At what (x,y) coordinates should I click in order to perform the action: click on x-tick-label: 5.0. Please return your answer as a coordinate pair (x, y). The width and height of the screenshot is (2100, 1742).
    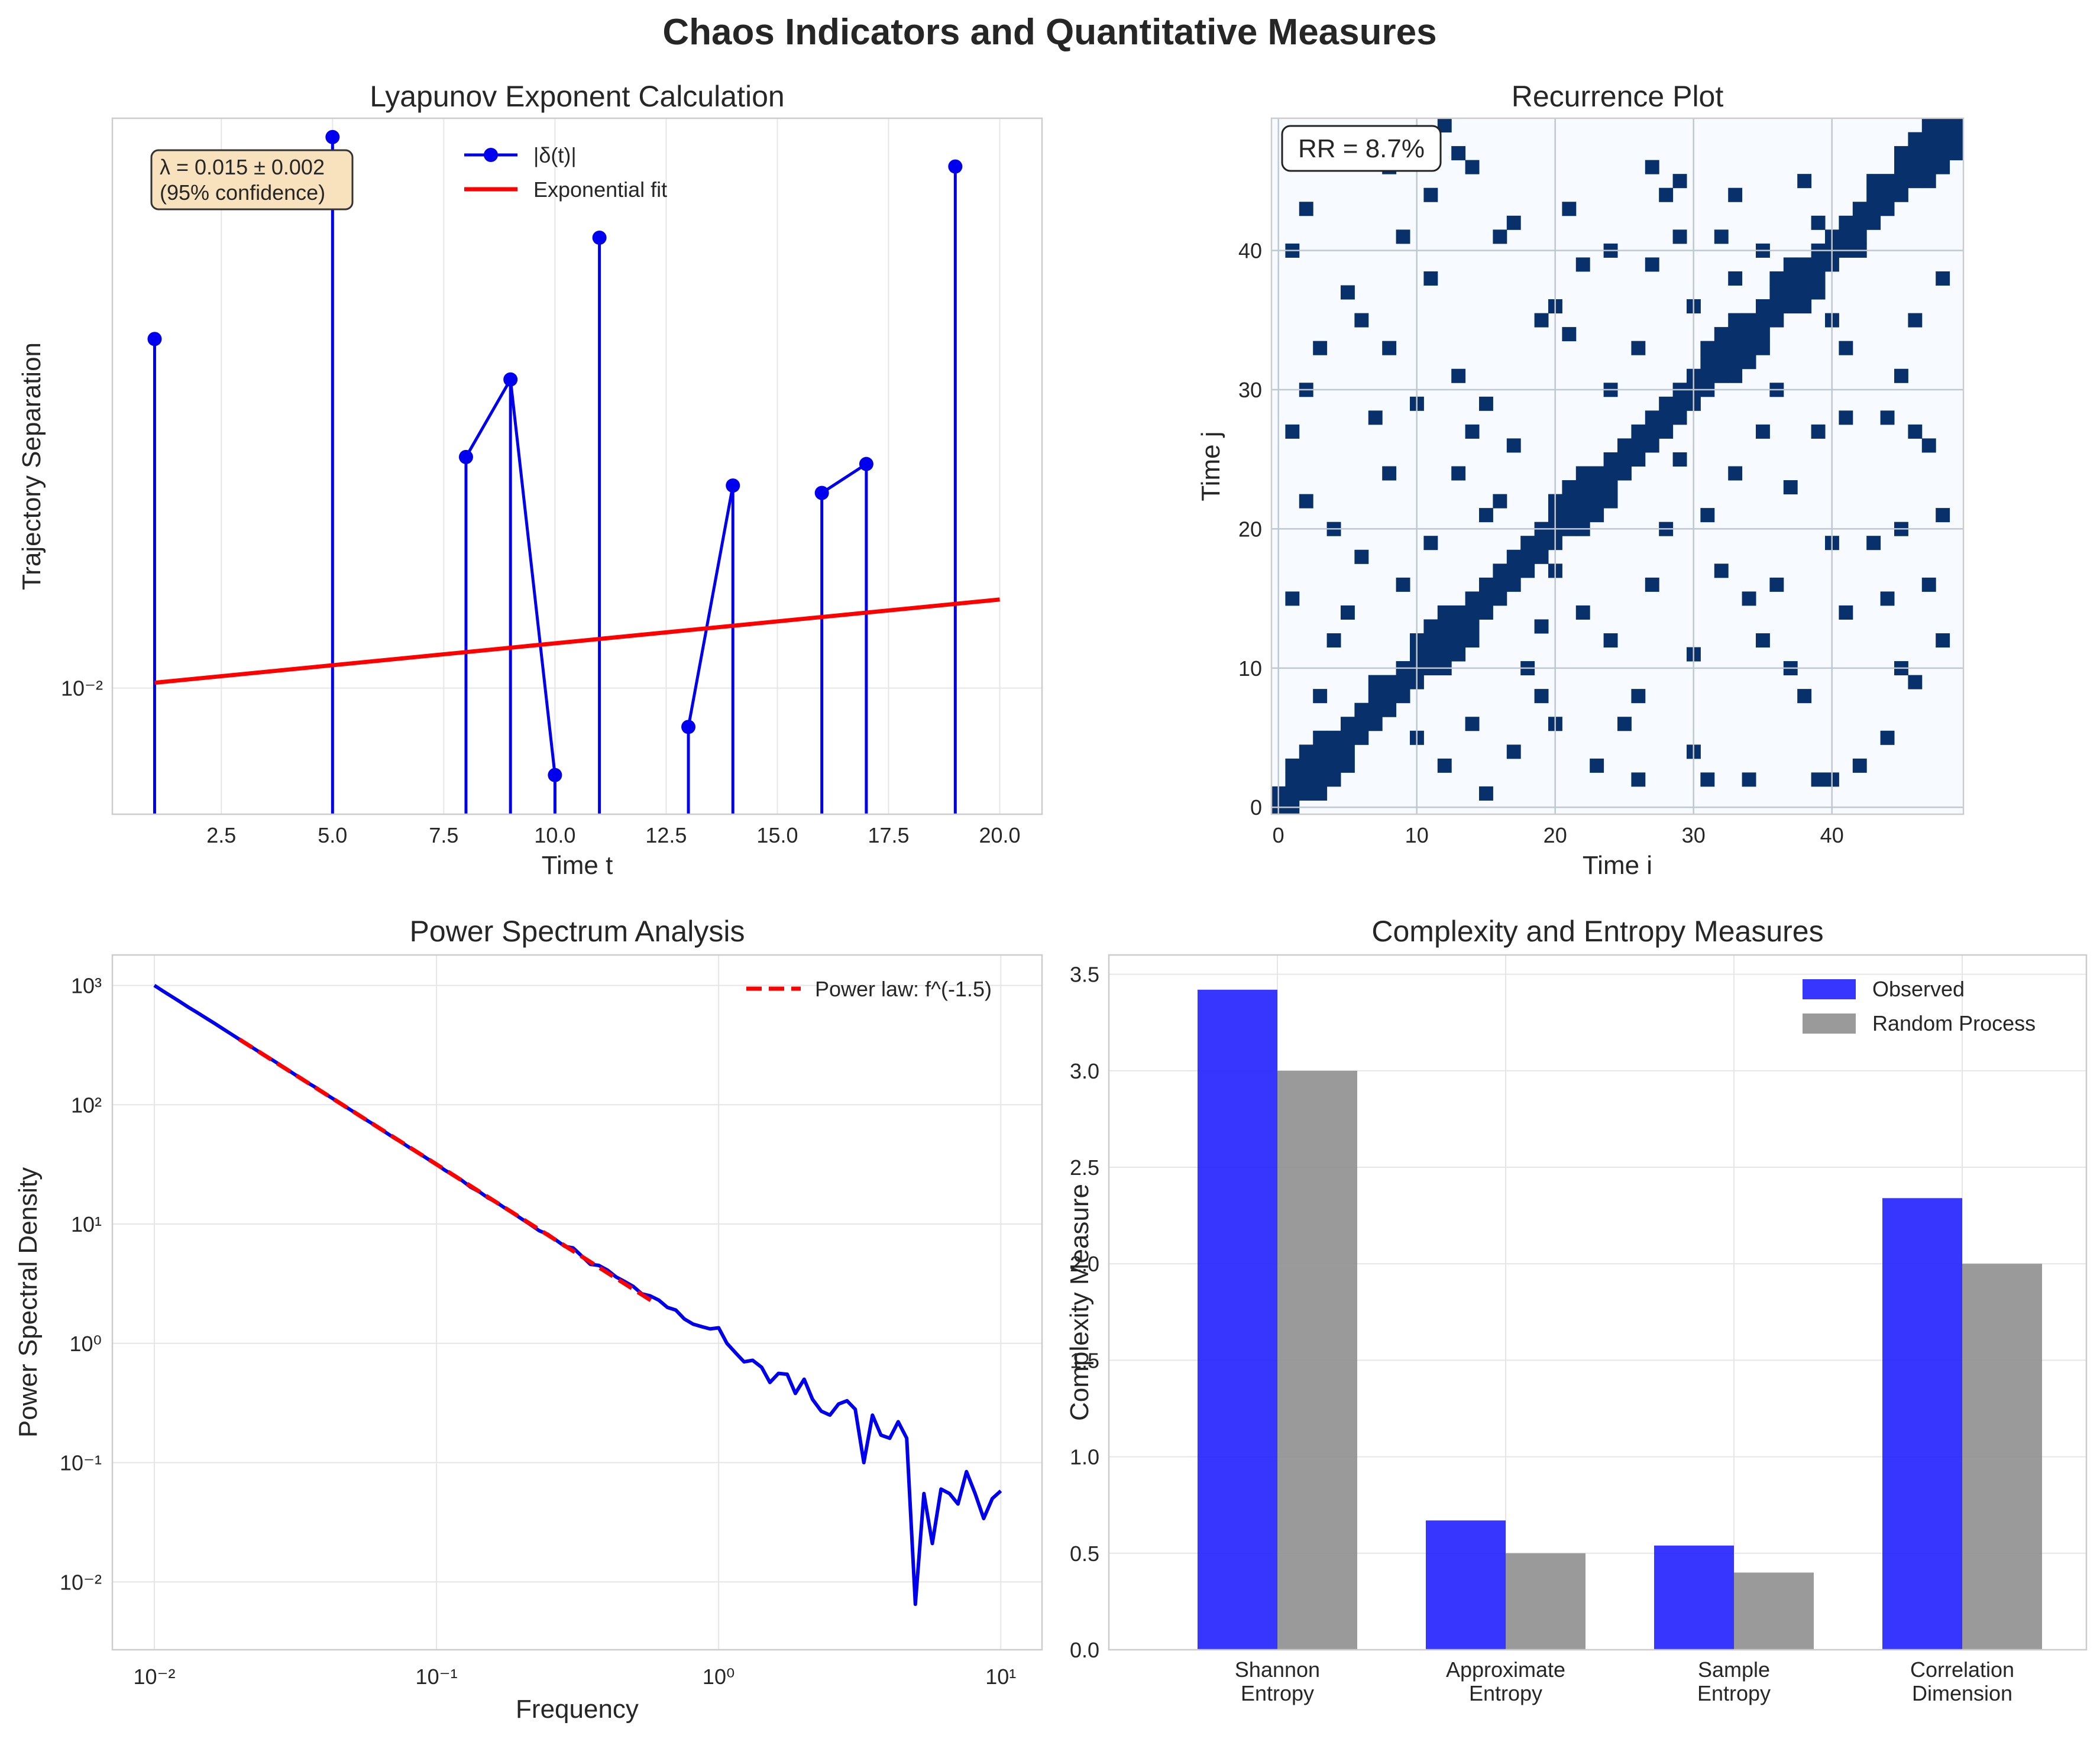
    Looking at the image, I should click on (332, 835).